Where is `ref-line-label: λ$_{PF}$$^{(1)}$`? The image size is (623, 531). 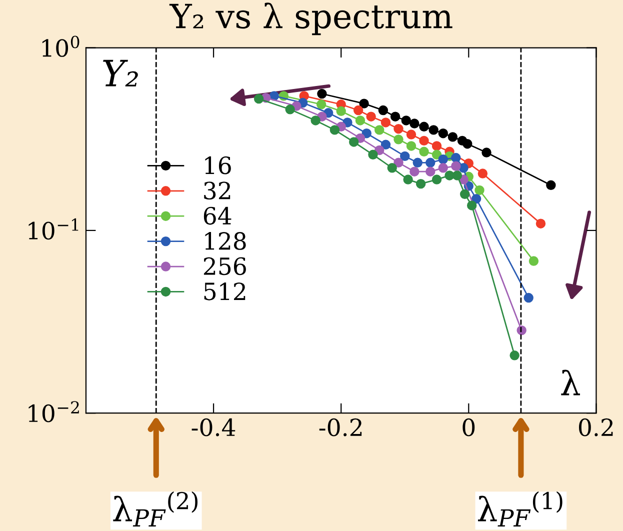 ref-line-label: λ$_{PF}$$^{(1)}$ is located at coordinates (520, 508).